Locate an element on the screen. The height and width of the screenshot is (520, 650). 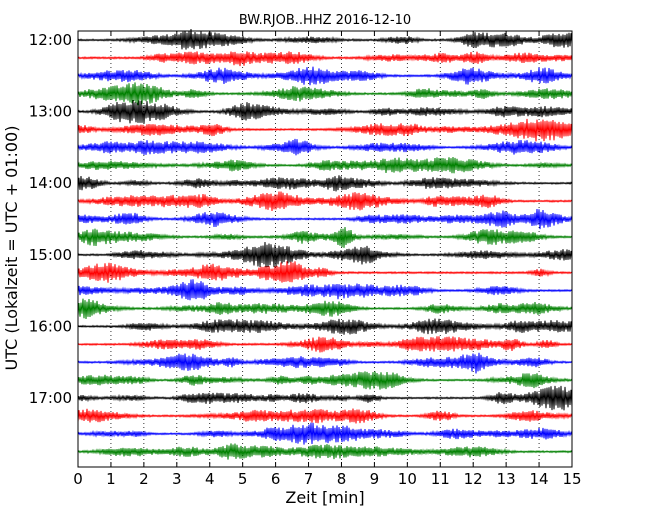
y-tick-label: 16:00 is located at coordinates (50, 326).